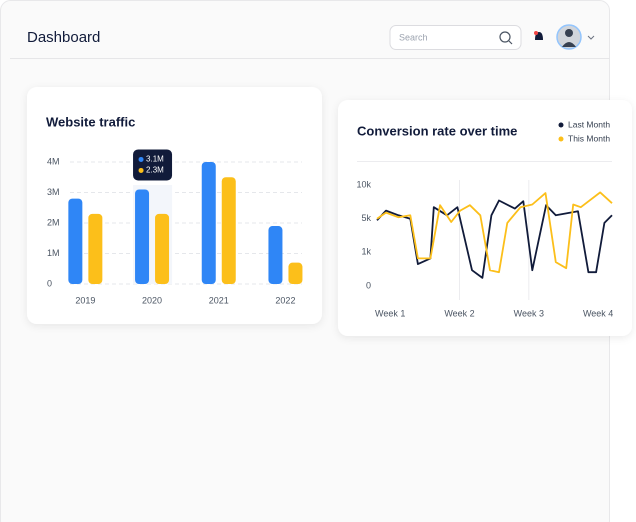 This screenshot has height=522, width=636. I want to click on page-title: Dashboard, so click(63, 37).